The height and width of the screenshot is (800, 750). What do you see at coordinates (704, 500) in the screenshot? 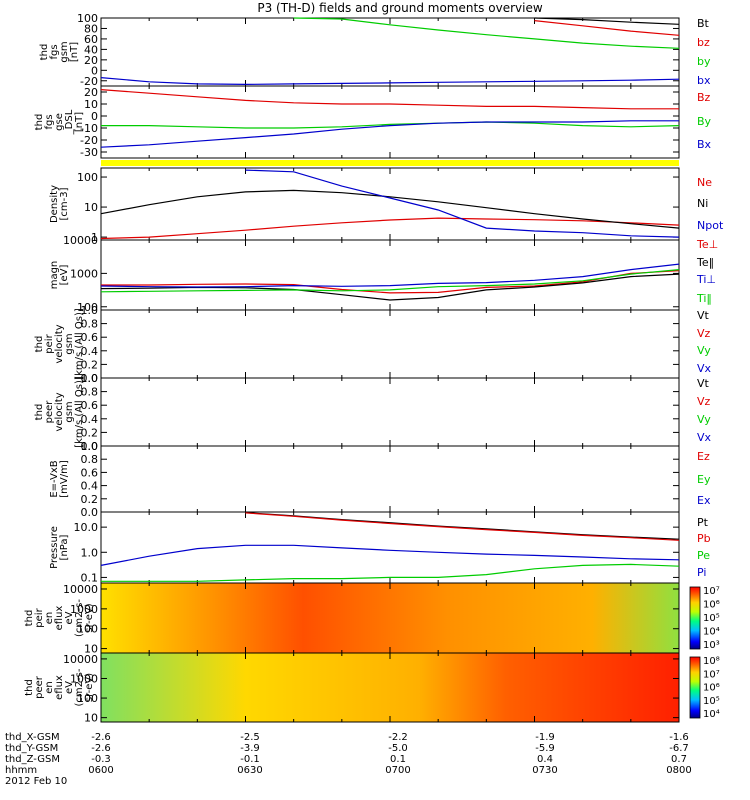
I see `legend-entry: Ex` at bounding box center [704, 500].